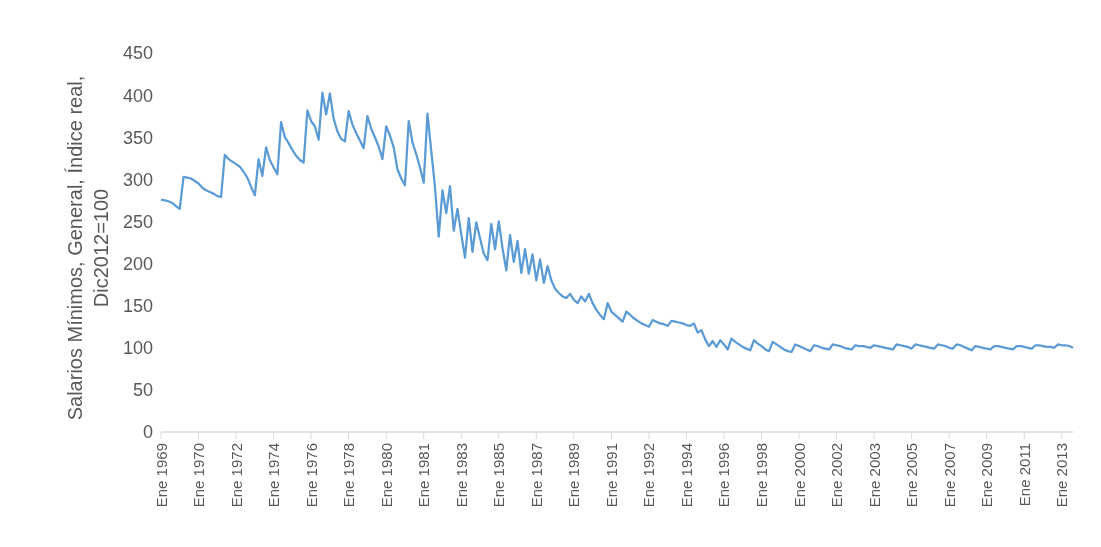  Describe the element at coordinates (137, 263) in the screenshot. I see `y-tick-label: 200` at that location.